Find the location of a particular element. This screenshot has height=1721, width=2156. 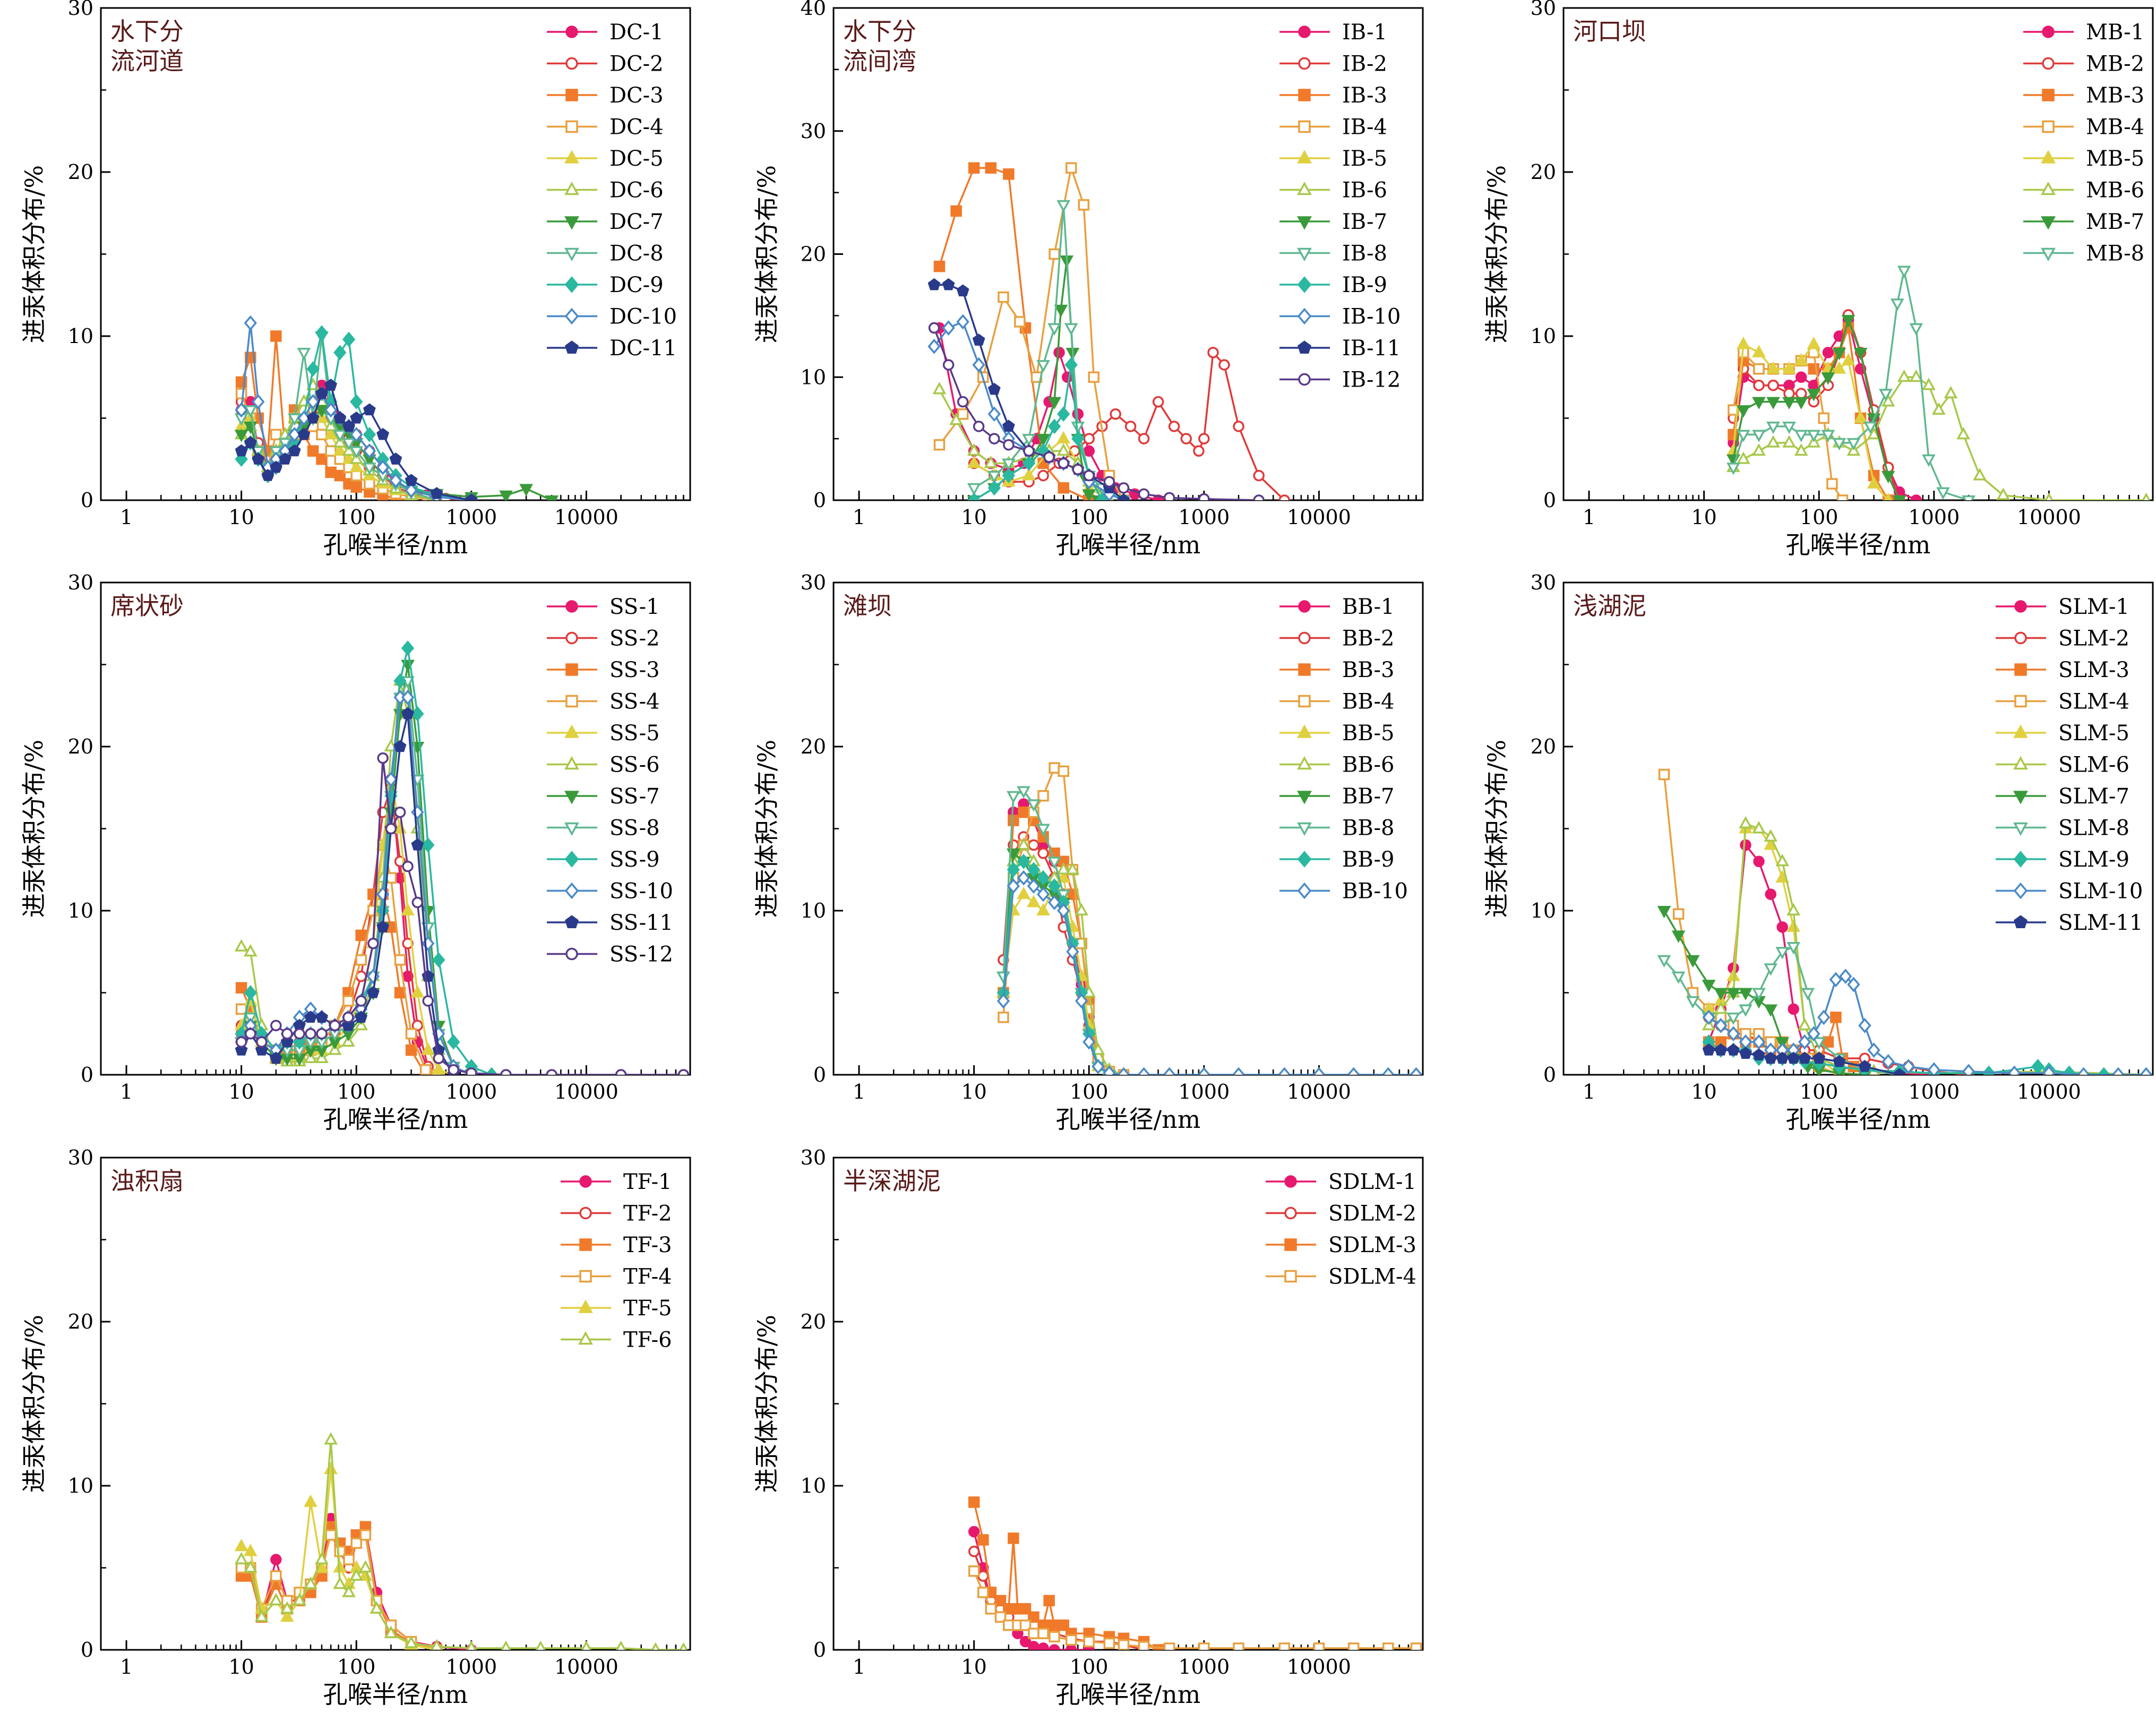

x-tick-label: 10 is located at coordinates (241, 1667).